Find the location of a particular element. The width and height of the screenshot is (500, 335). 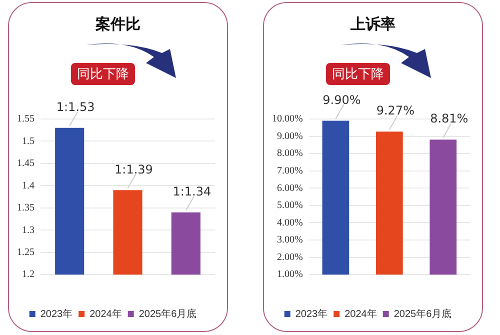

data-label: 9.90% is located at coordinates (341, 99).